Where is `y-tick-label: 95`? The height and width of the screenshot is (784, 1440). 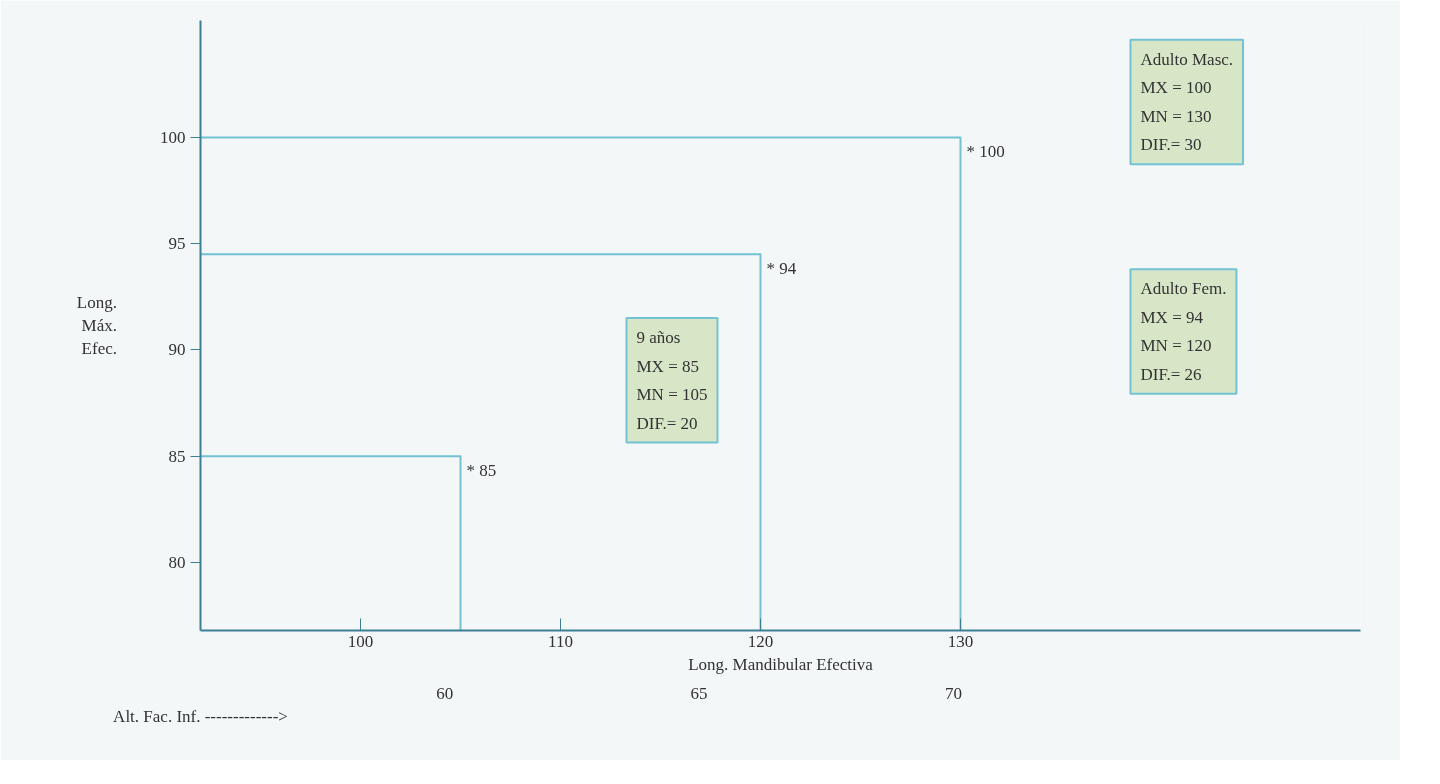 y-tick-label: 95 is located at coordinates (177, 244).